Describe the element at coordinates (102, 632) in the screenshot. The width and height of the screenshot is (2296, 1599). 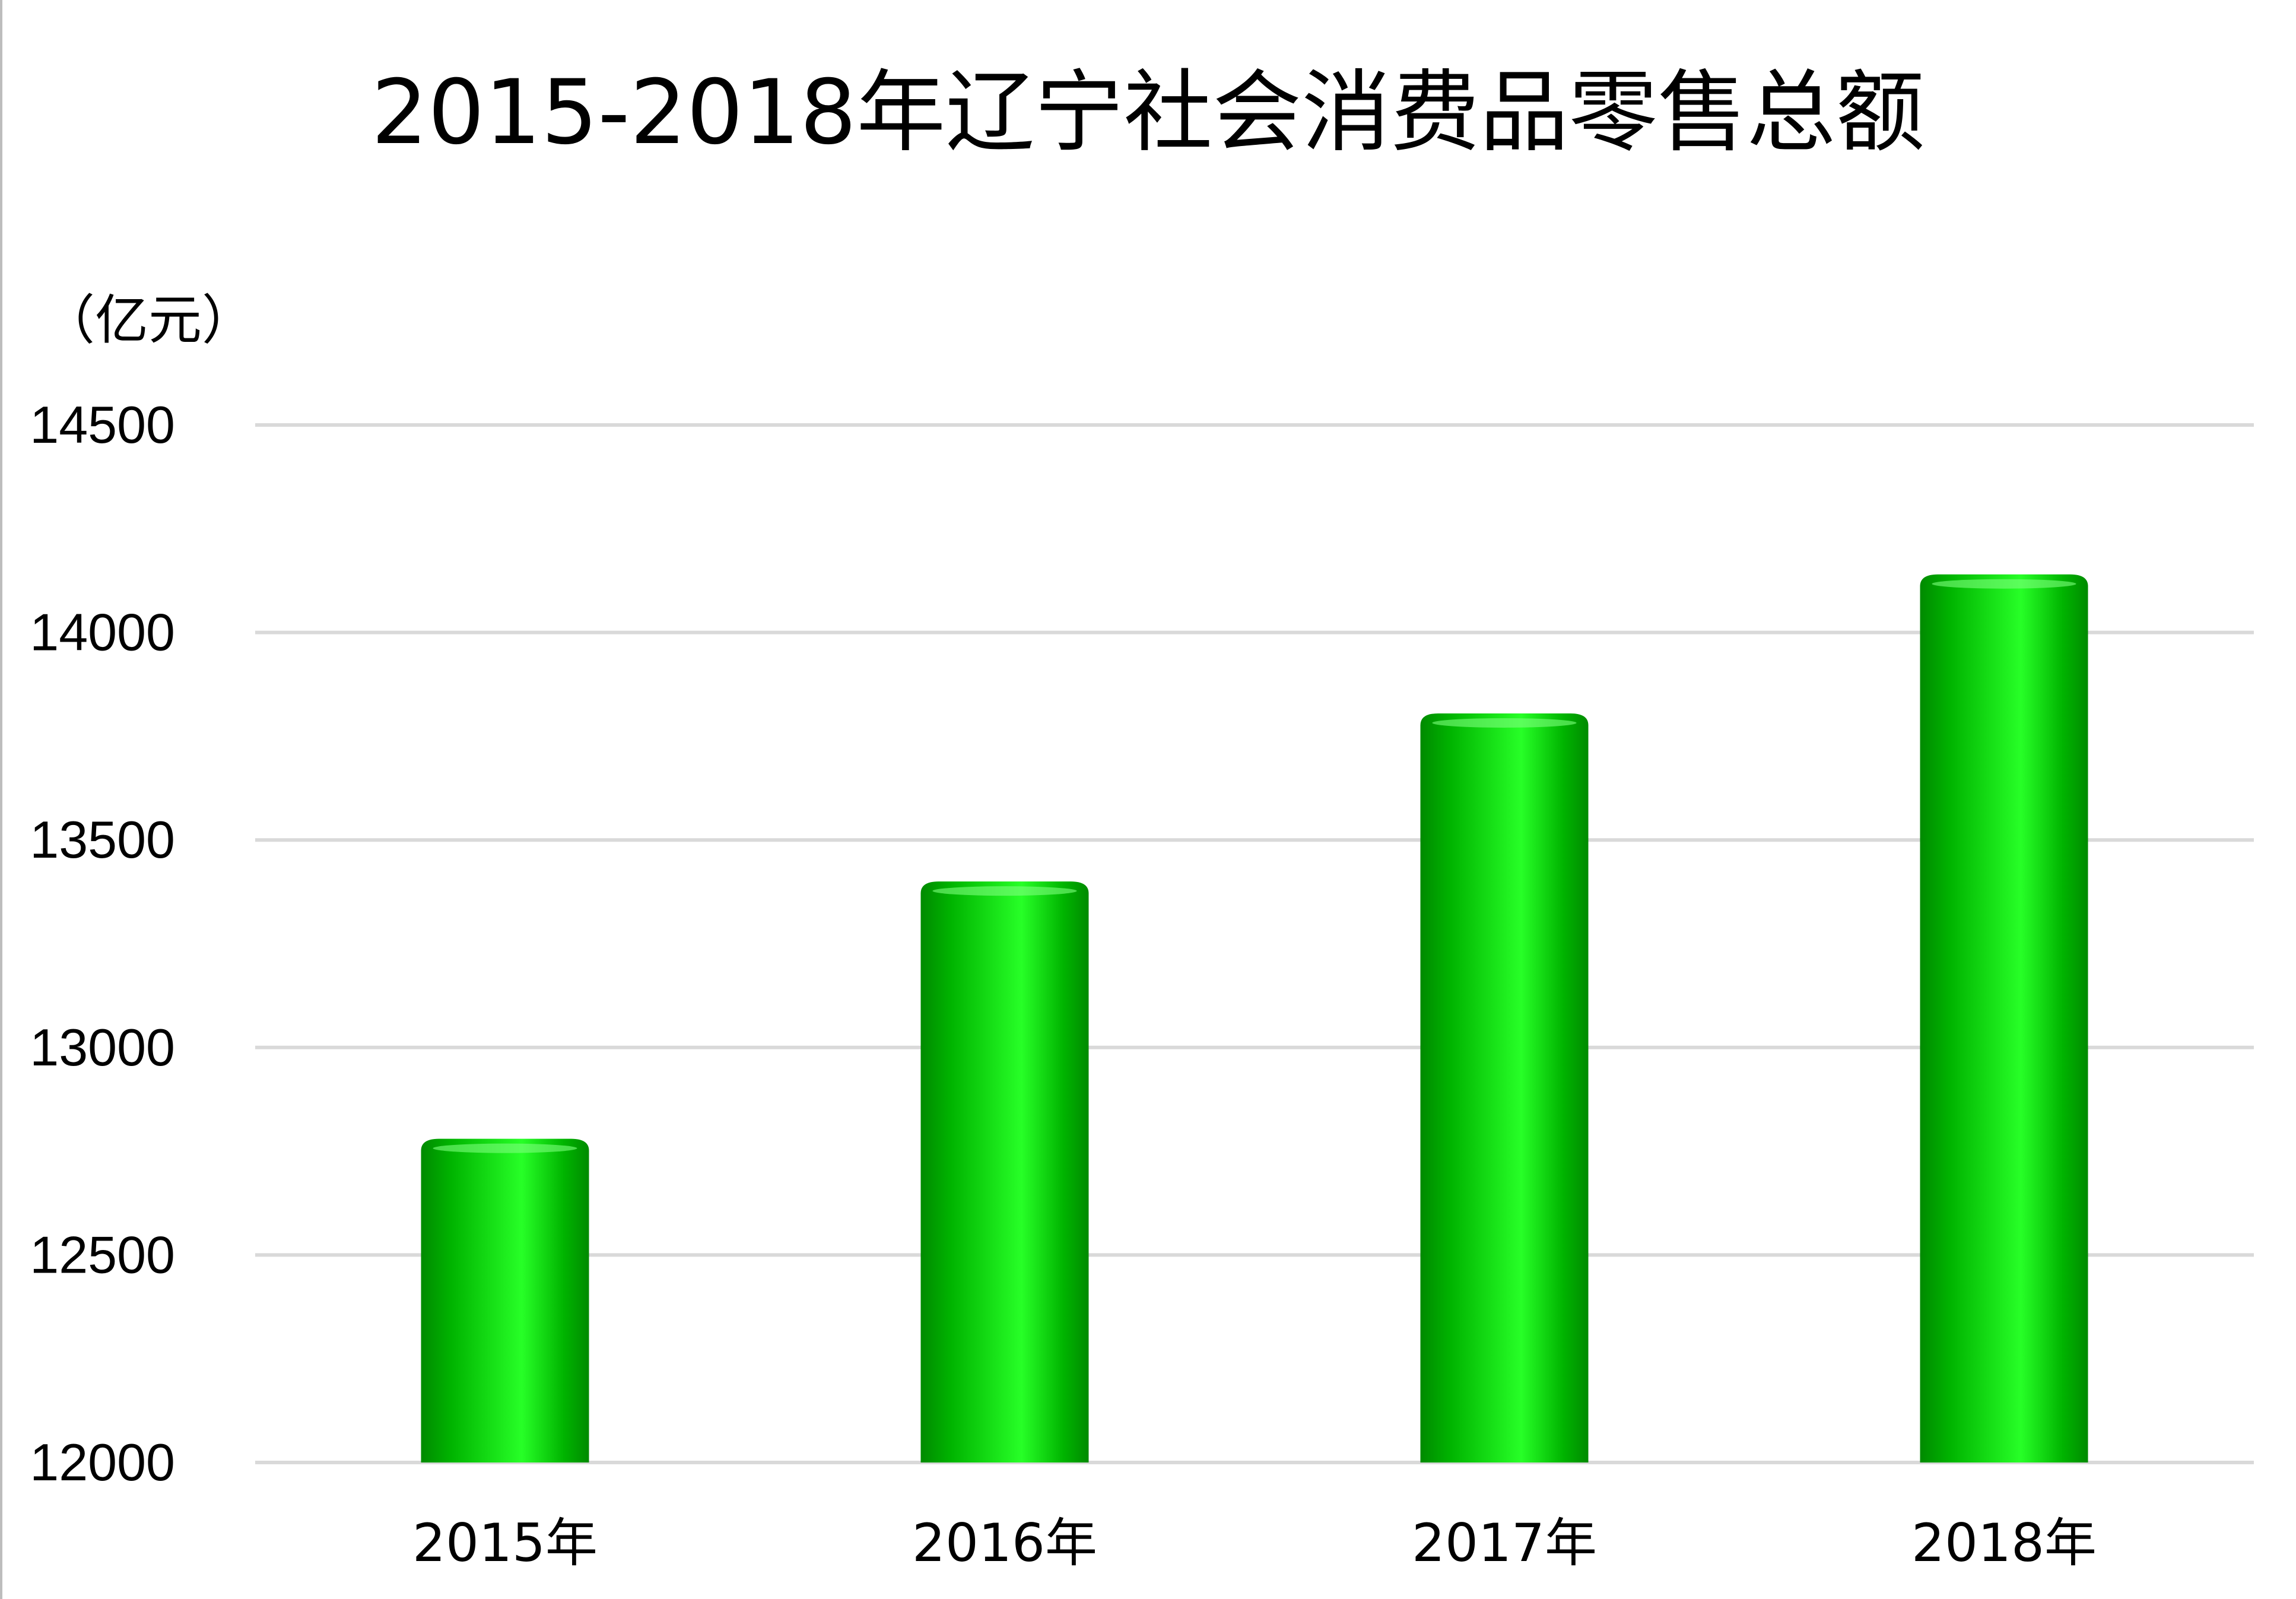
I see `y-tick-label: 14000` at that location.